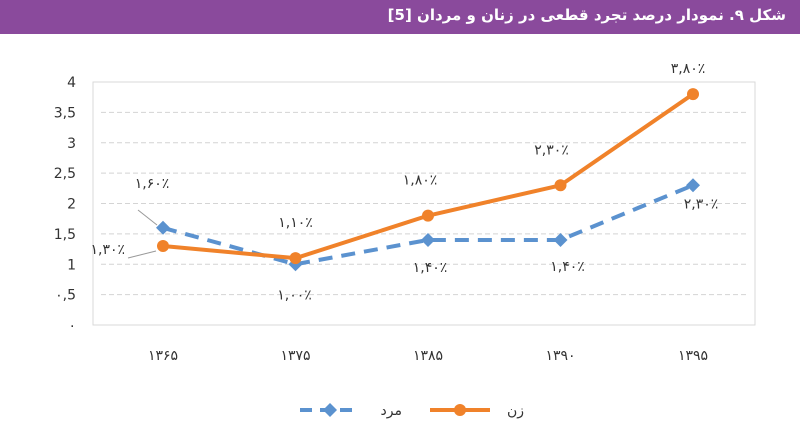  What do you see at coordinates (147, 217) in the screenshot?
I see `leader-line-male` at bounding box center [147, 217].